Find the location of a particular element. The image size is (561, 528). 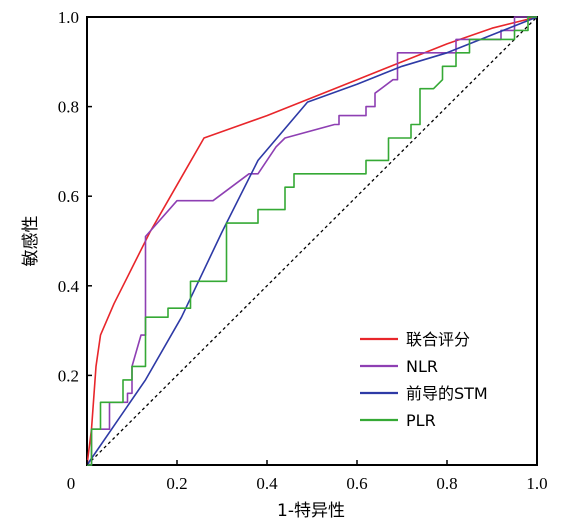

x-tick-label: 1.0 is located at coordinates (536, 483).